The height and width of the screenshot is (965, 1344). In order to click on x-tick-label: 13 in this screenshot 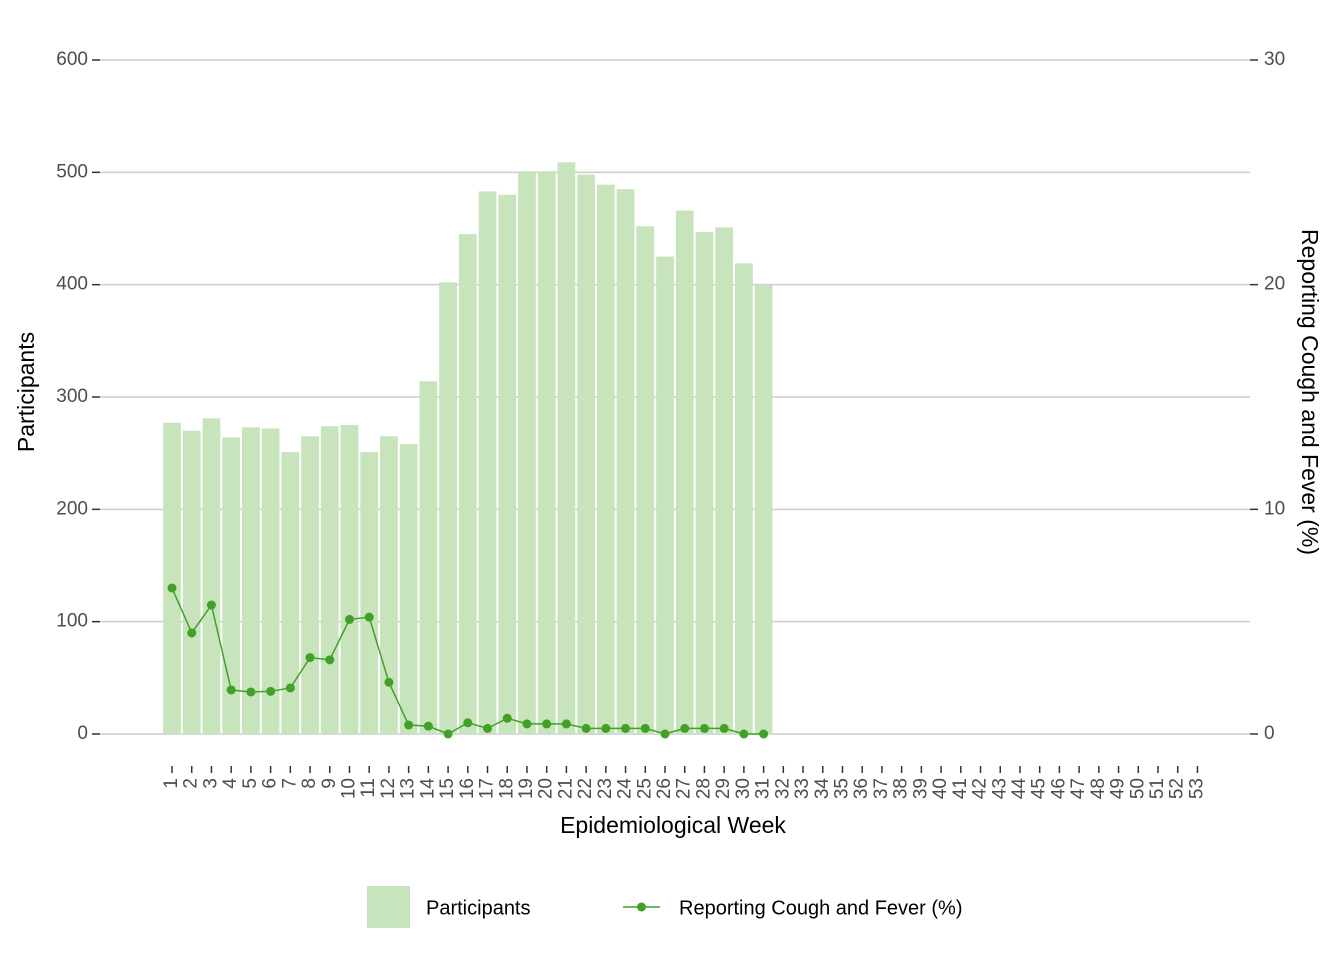, I will do `click(408, 788)`.